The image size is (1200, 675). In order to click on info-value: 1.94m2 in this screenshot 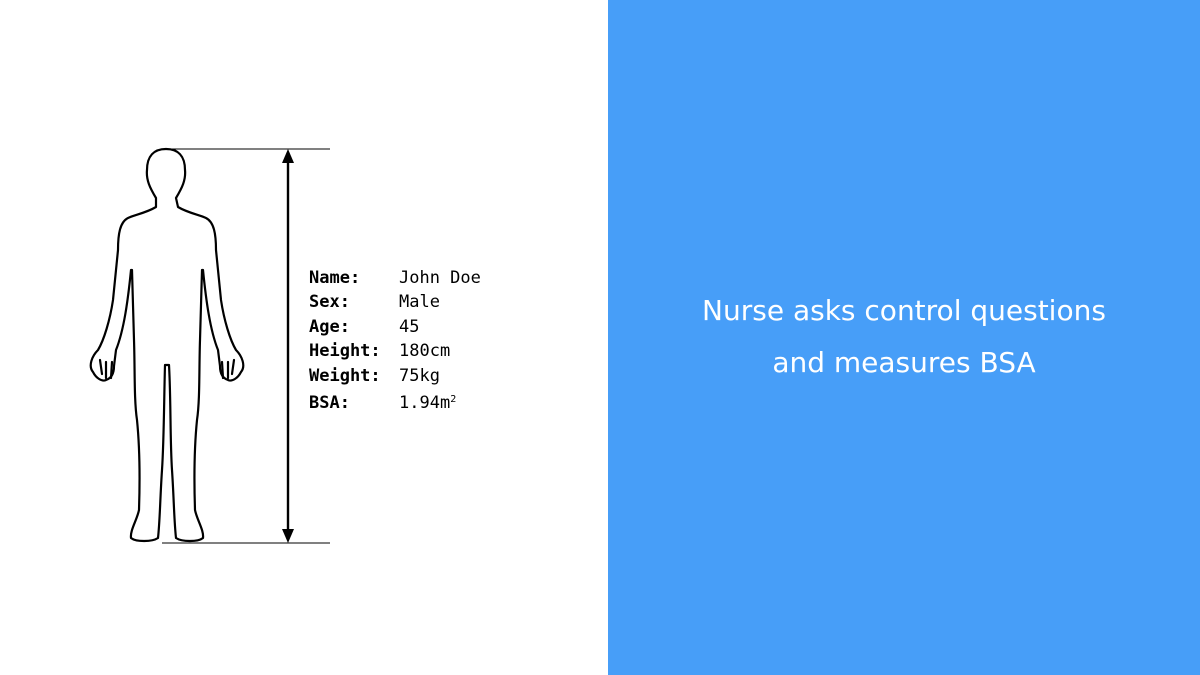, I will do `click(427, 401)`.